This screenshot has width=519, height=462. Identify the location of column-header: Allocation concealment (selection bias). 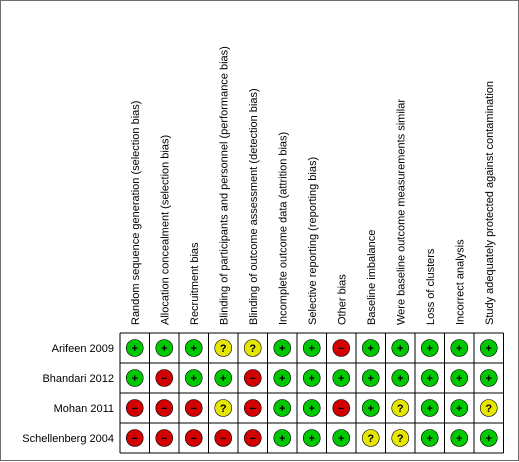
(165, 230).